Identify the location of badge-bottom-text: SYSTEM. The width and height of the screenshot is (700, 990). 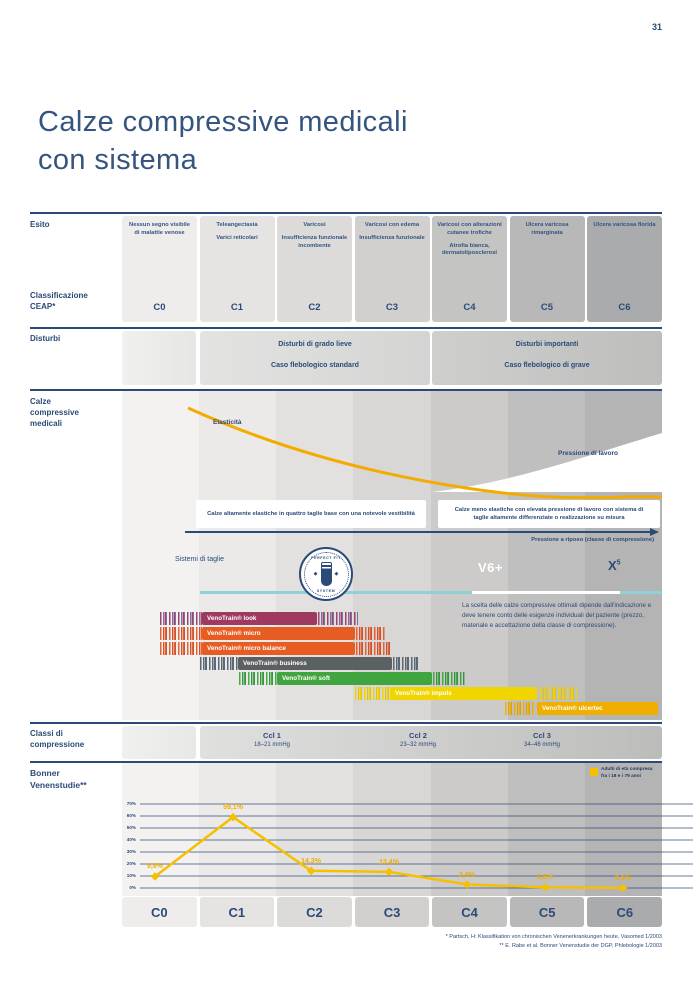
(326, 590).